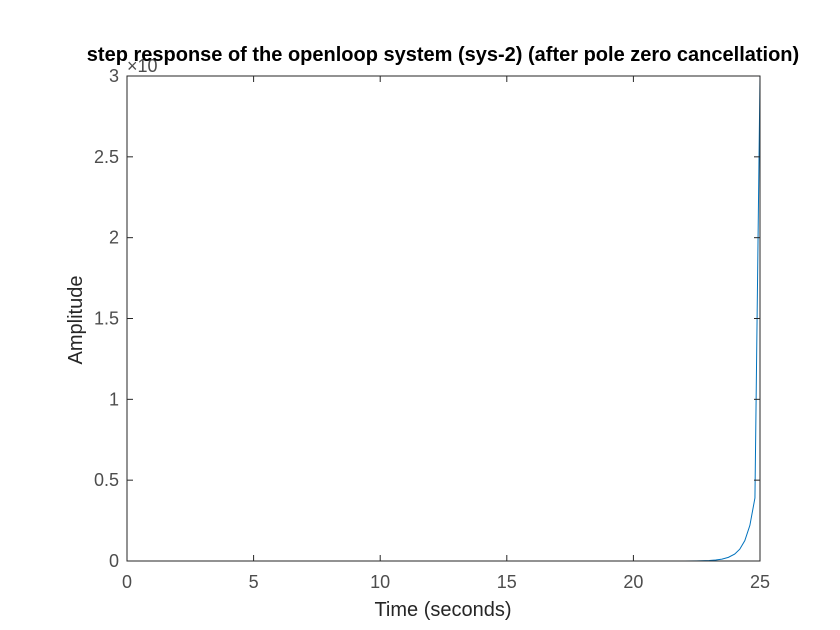 This screenshot has width=840, height=630. What do you see at coordinates (76, 320) in the screenshot?
I see `y-axis-label: Amplitude` at bounding box center [76, 320].